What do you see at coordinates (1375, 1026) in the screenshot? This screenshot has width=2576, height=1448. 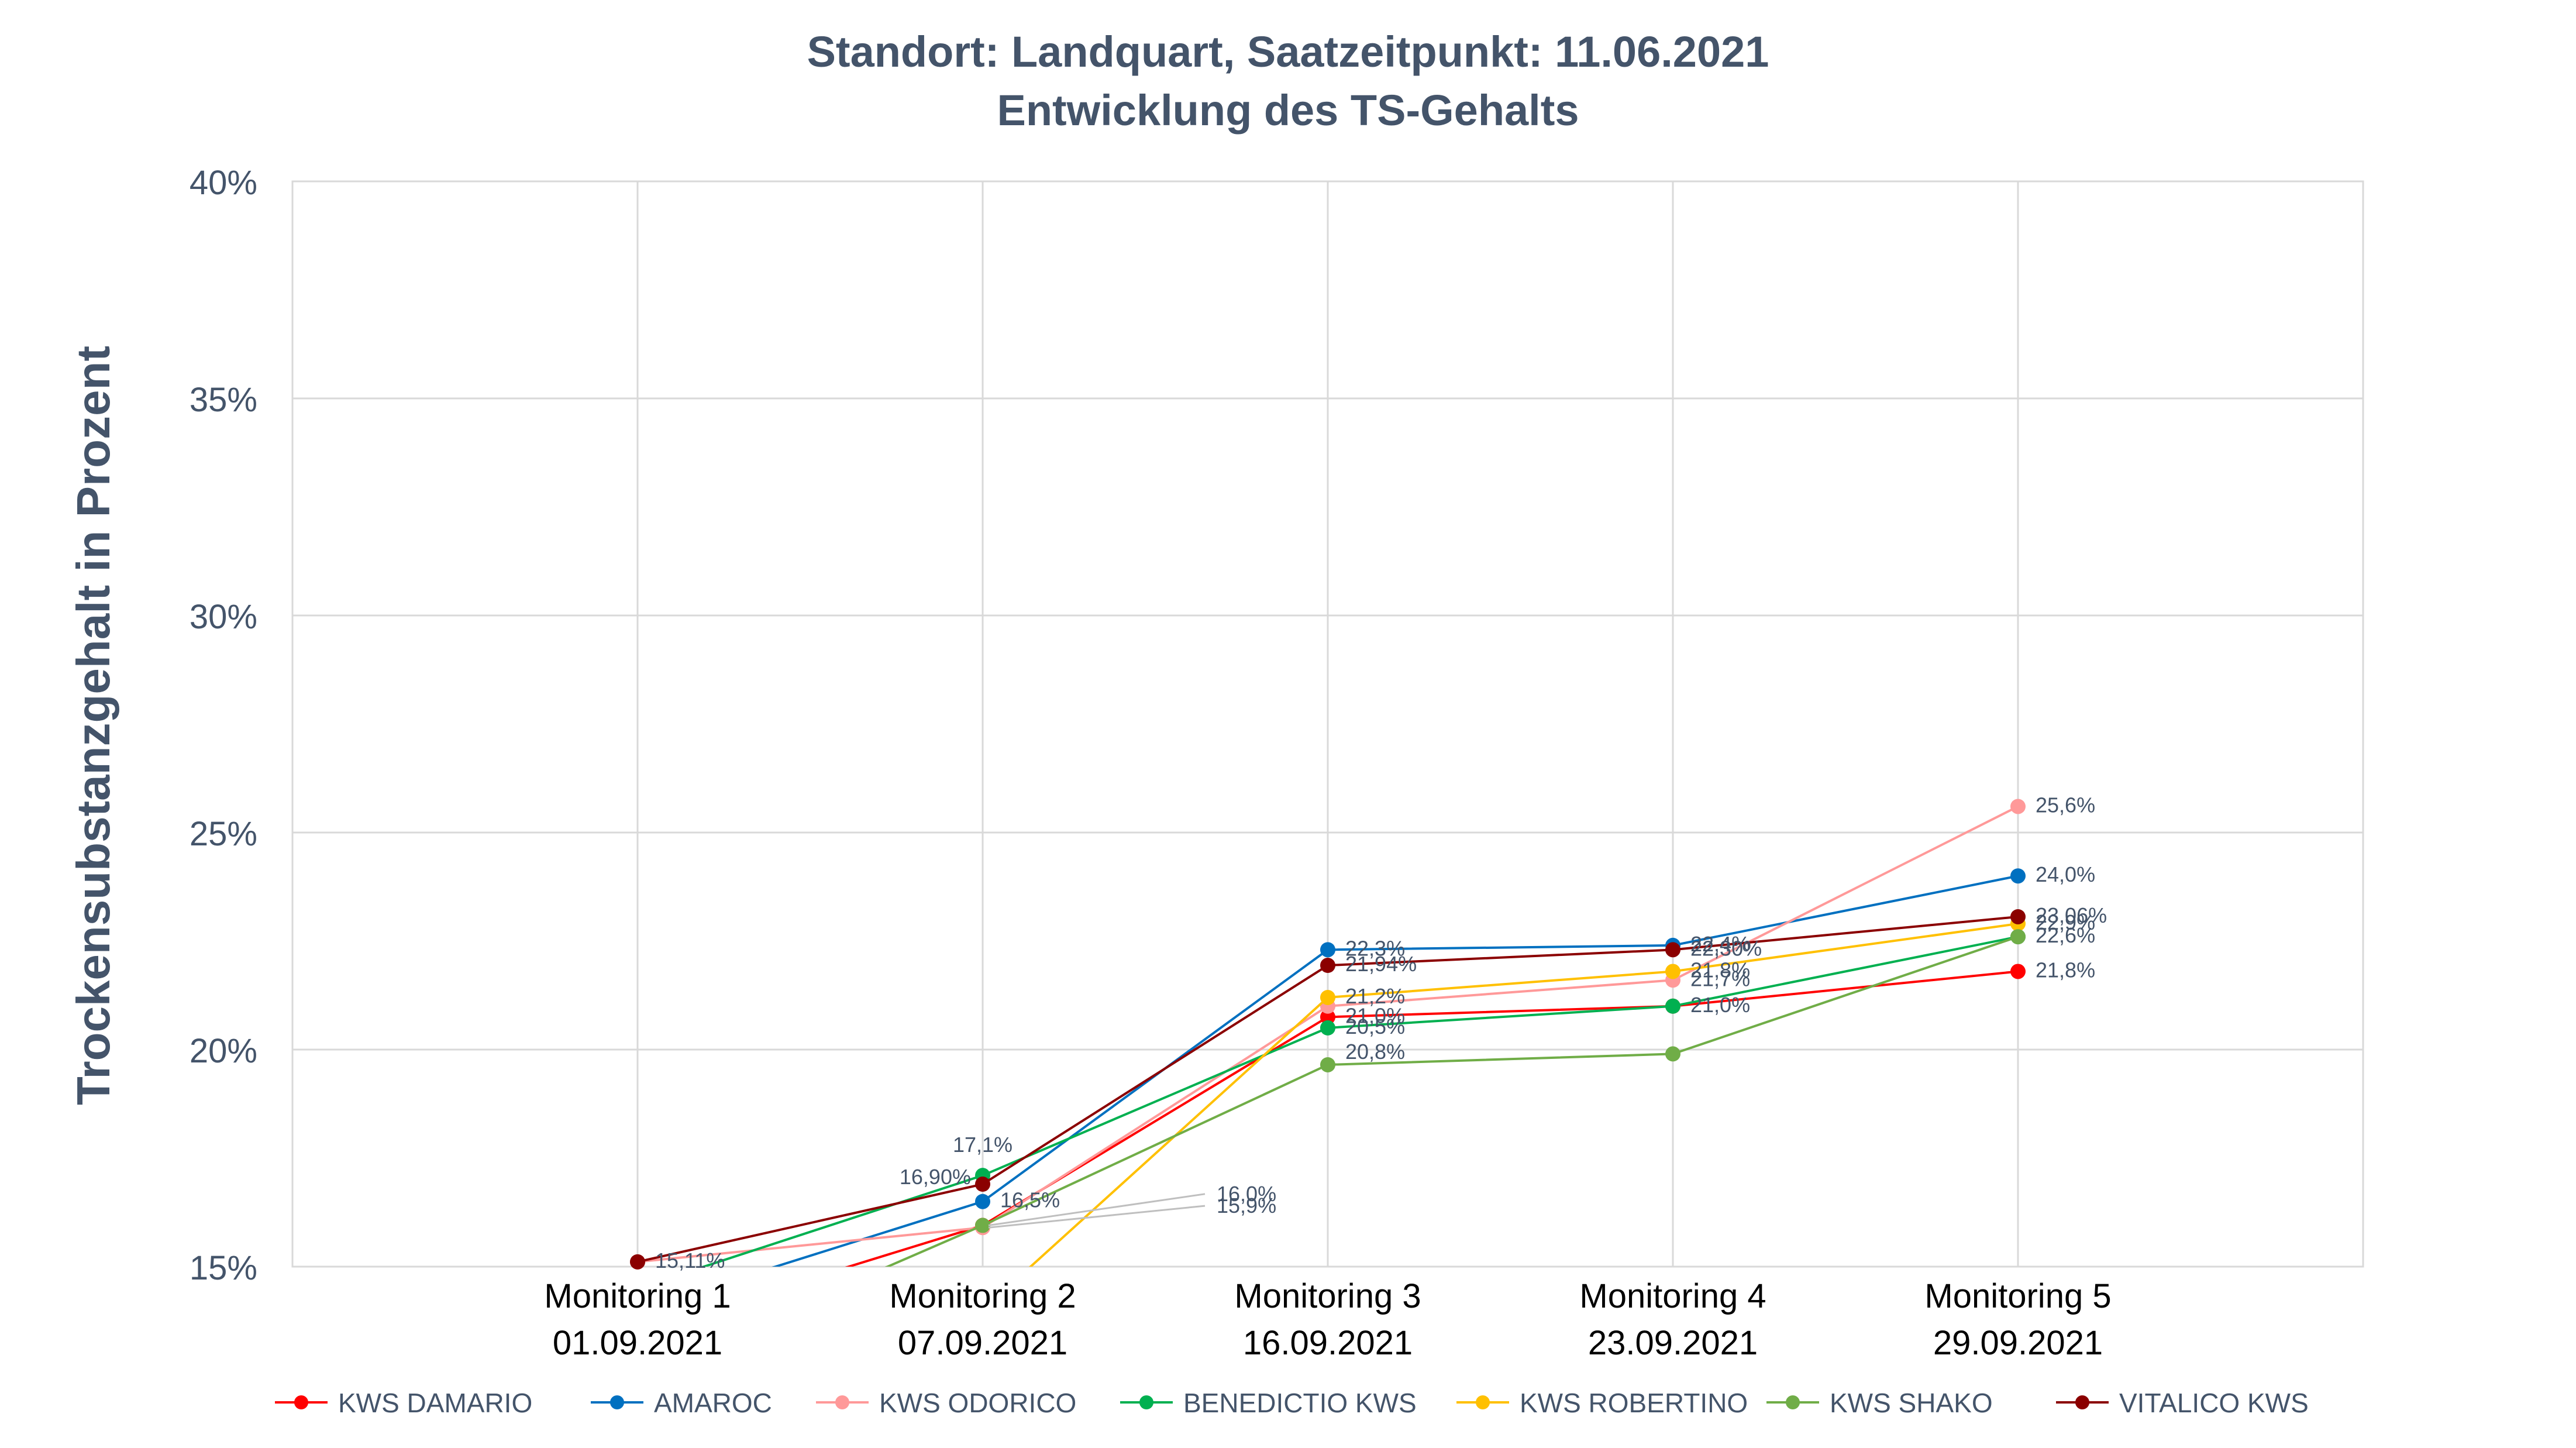 I see `data-label: 20,5%` at bounding box center [1375, 1026].